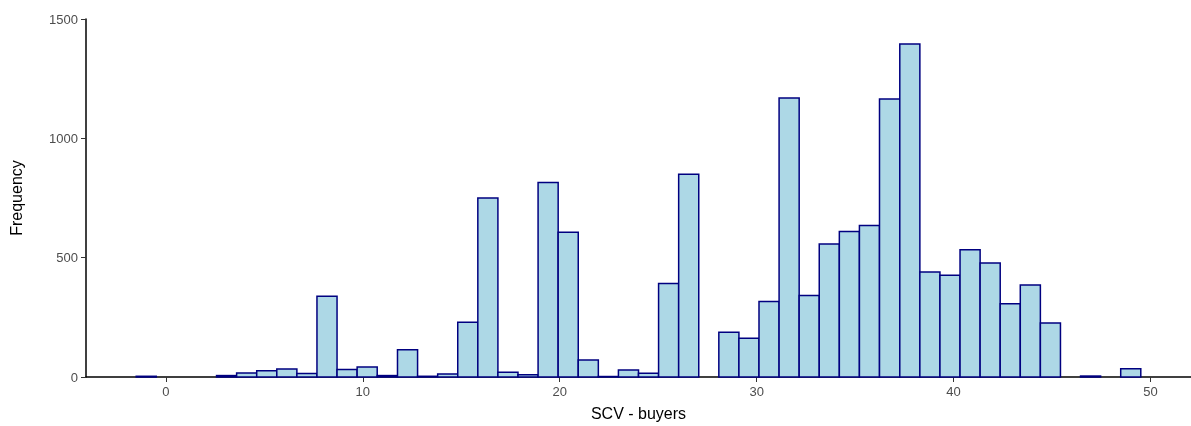 The image size is (1191, 426). Describe the element at coordinates (756, 391) in the screenshot. I see `x-tick-label: 30` at that location.